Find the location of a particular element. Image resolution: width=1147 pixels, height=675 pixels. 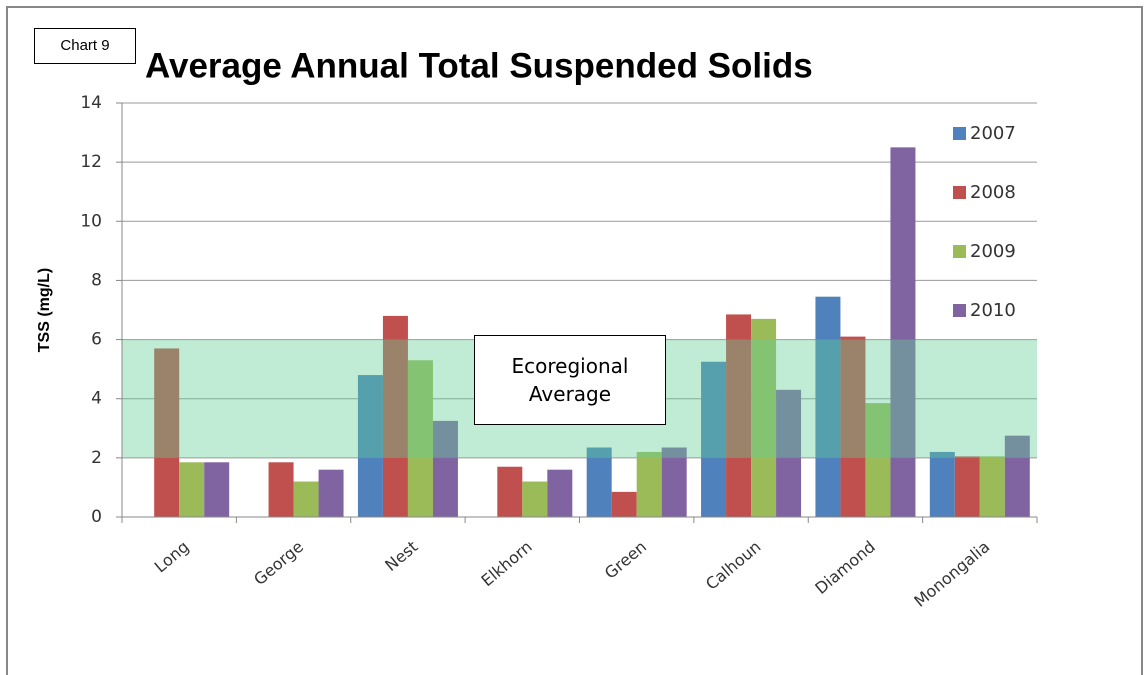

y-tick-label: 0 is located at coordinates (96, 517).